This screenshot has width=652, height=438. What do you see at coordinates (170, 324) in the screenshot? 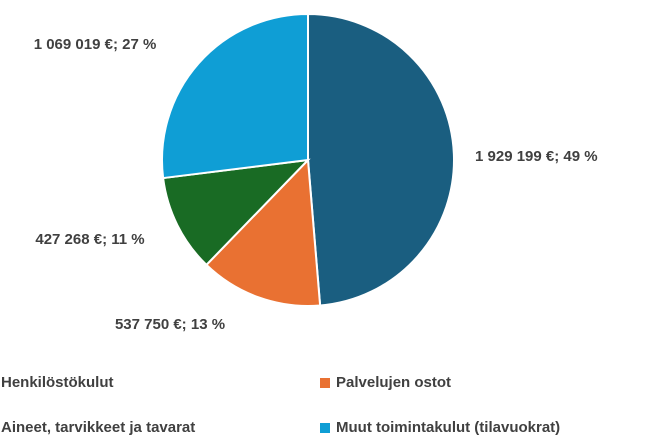
I see `data-label: 537 750 €; 13 %` at bounding box center [170, 324].